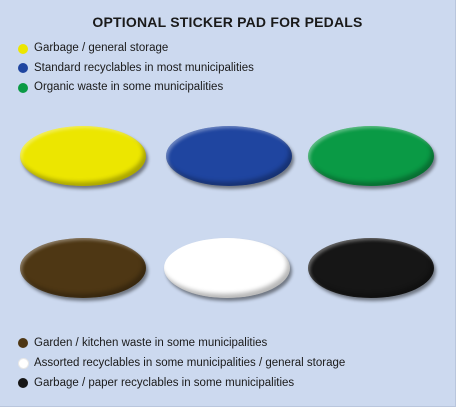  What do you see at coordinates (23, 48) in the screenshot?
I see `yellow-dot-icon` at bounding box center [23, 48].